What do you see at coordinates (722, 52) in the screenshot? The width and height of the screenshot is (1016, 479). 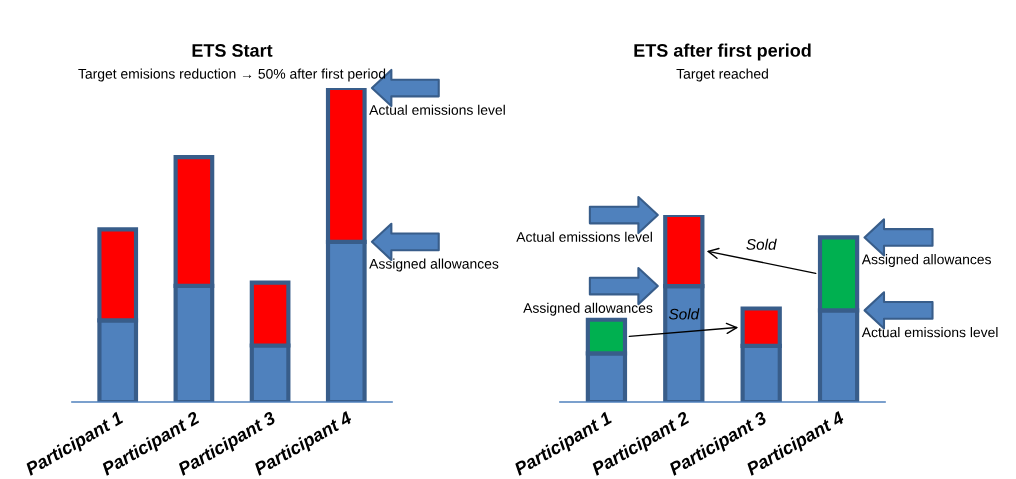 I see `chart-title: ETS after first period` at bounding box center [722, 52].